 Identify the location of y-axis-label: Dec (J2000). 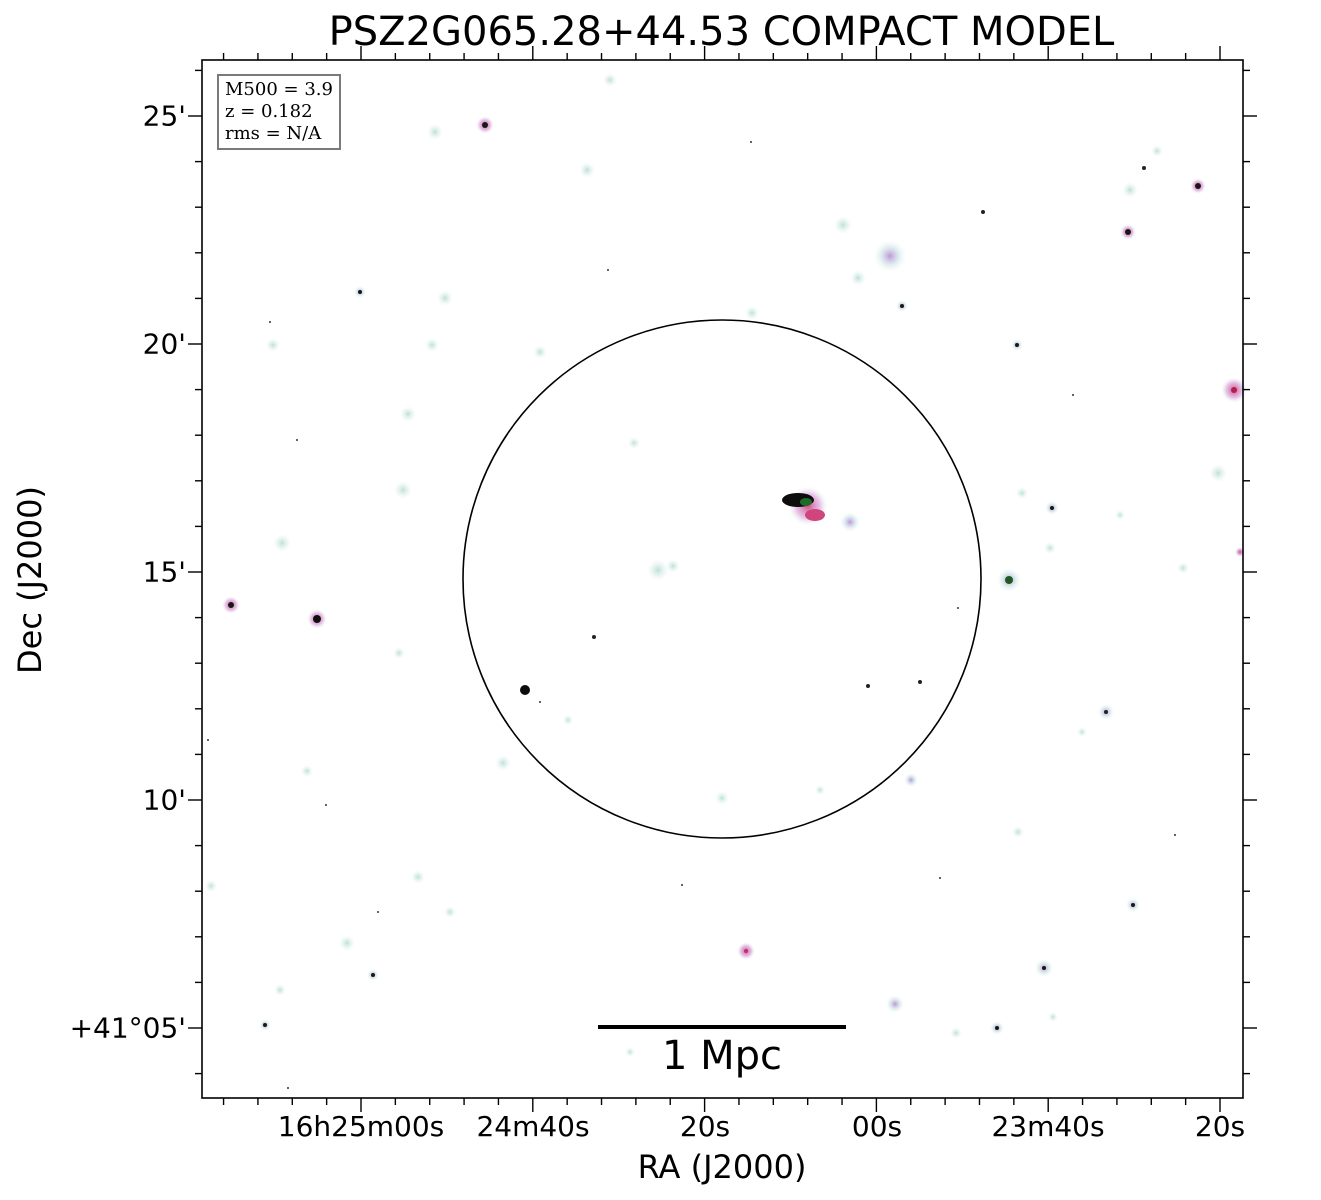
(30, 580).